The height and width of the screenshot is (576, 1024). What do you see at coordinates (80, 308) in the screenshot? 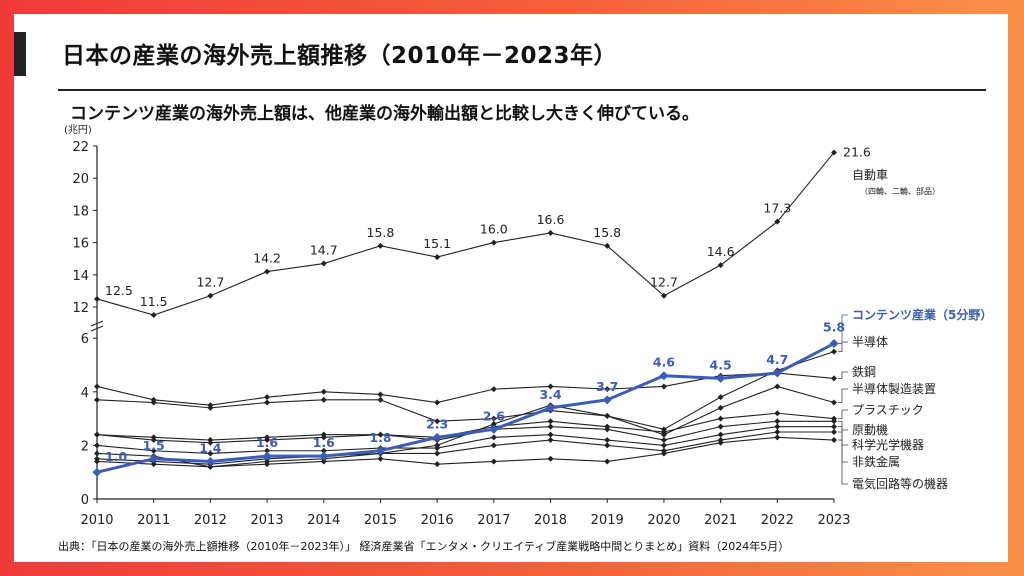
I see `y-tick-label: 12` at bounding box center [80, 308].